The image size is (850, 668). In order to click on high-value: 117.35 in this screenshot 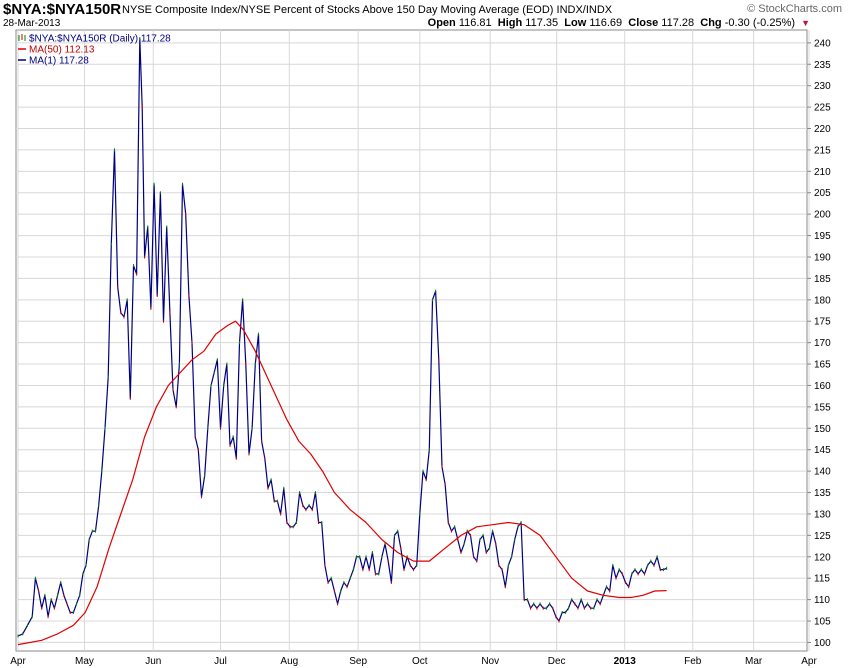, I will do `click(542, 23)`.